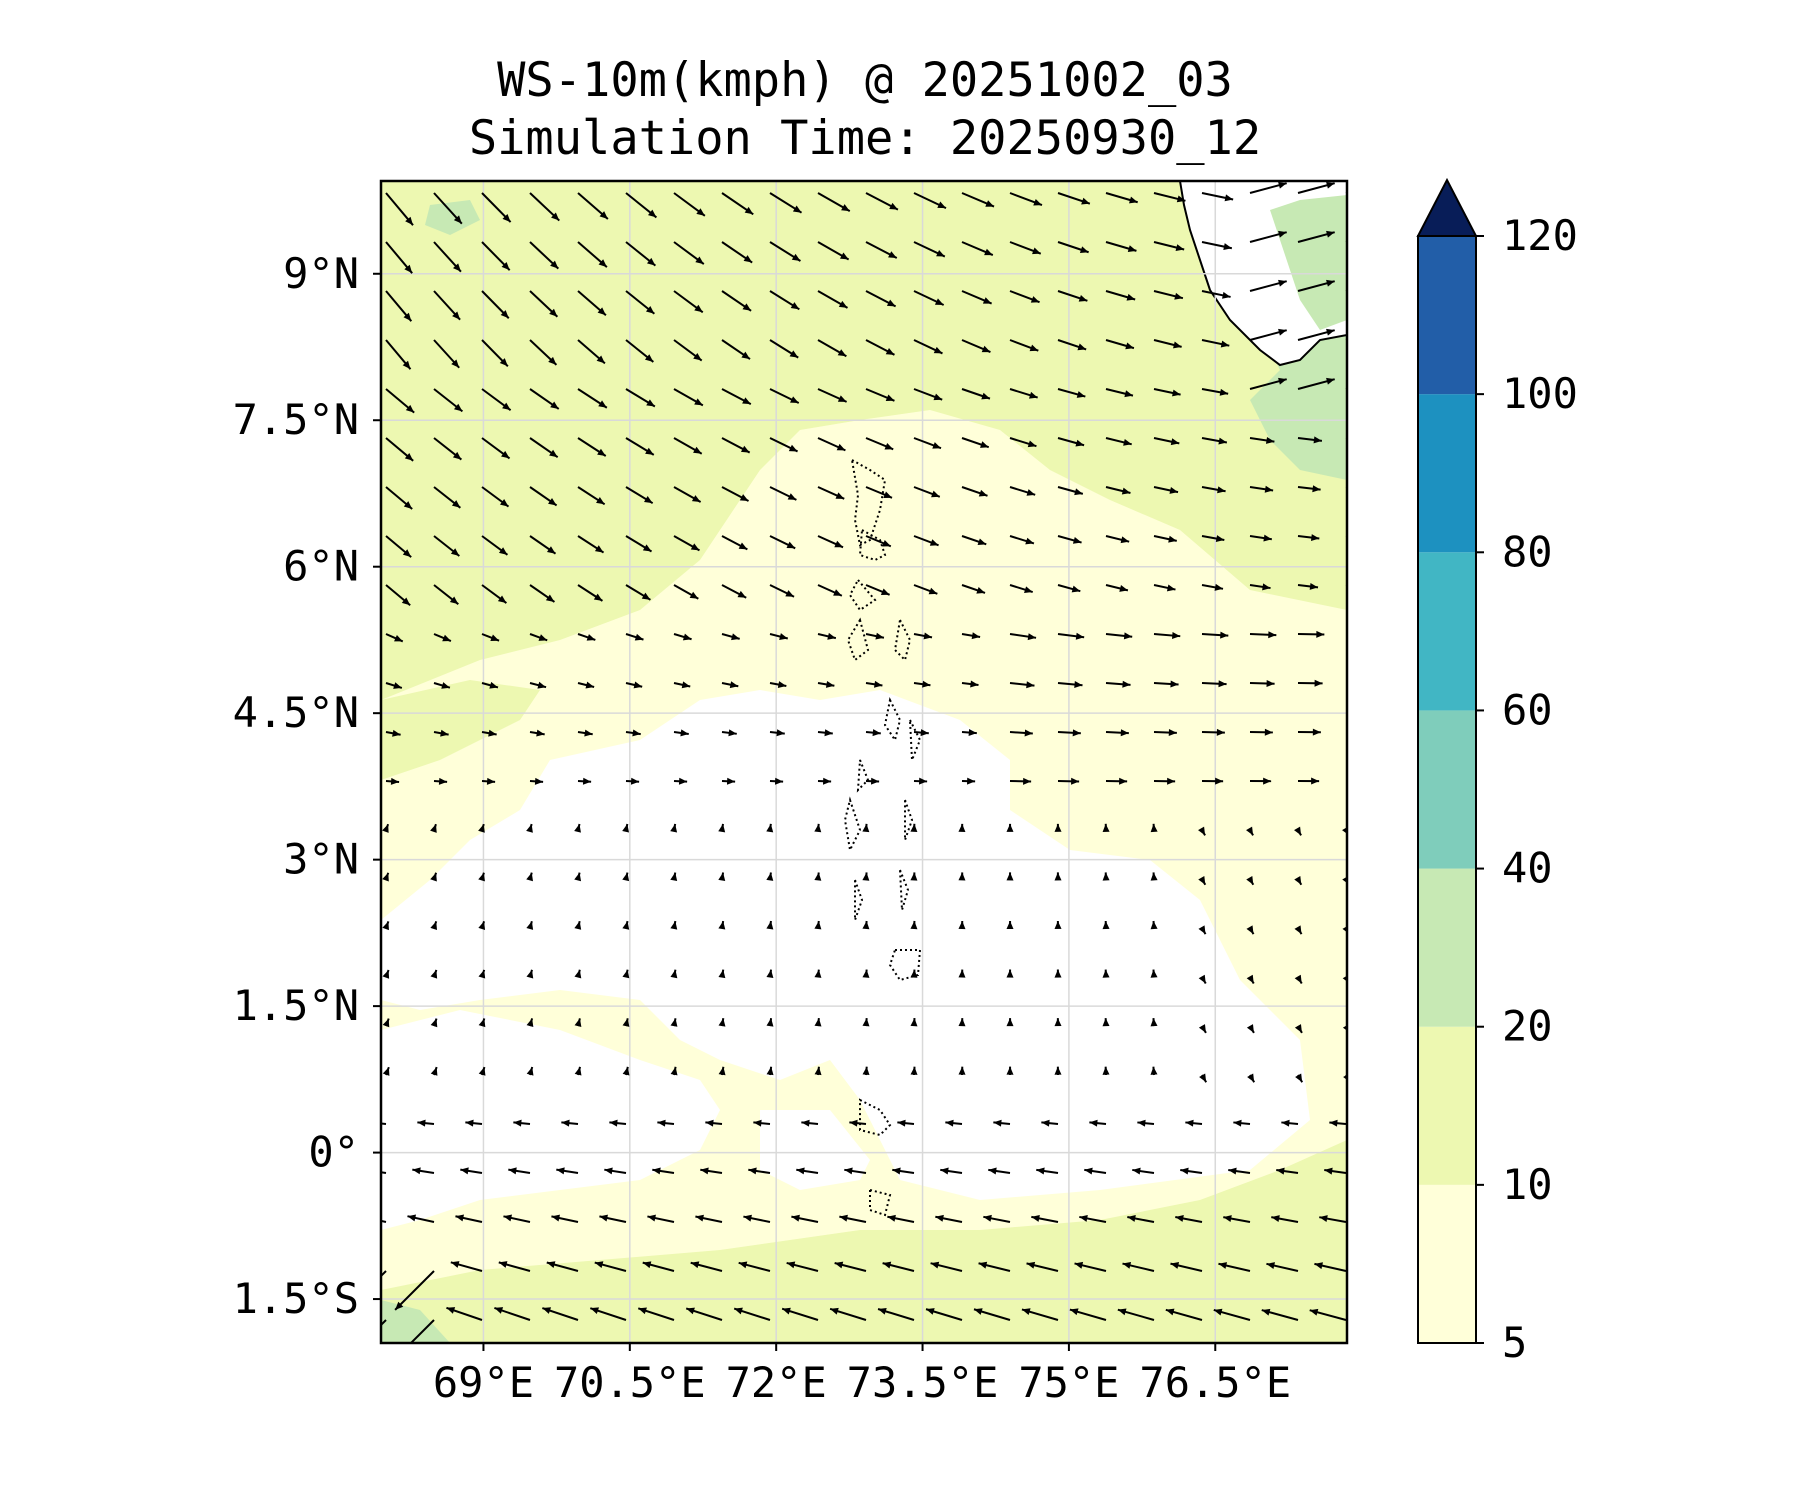  I want to click on lat-tick-label: 0°, so click(333, 1152).